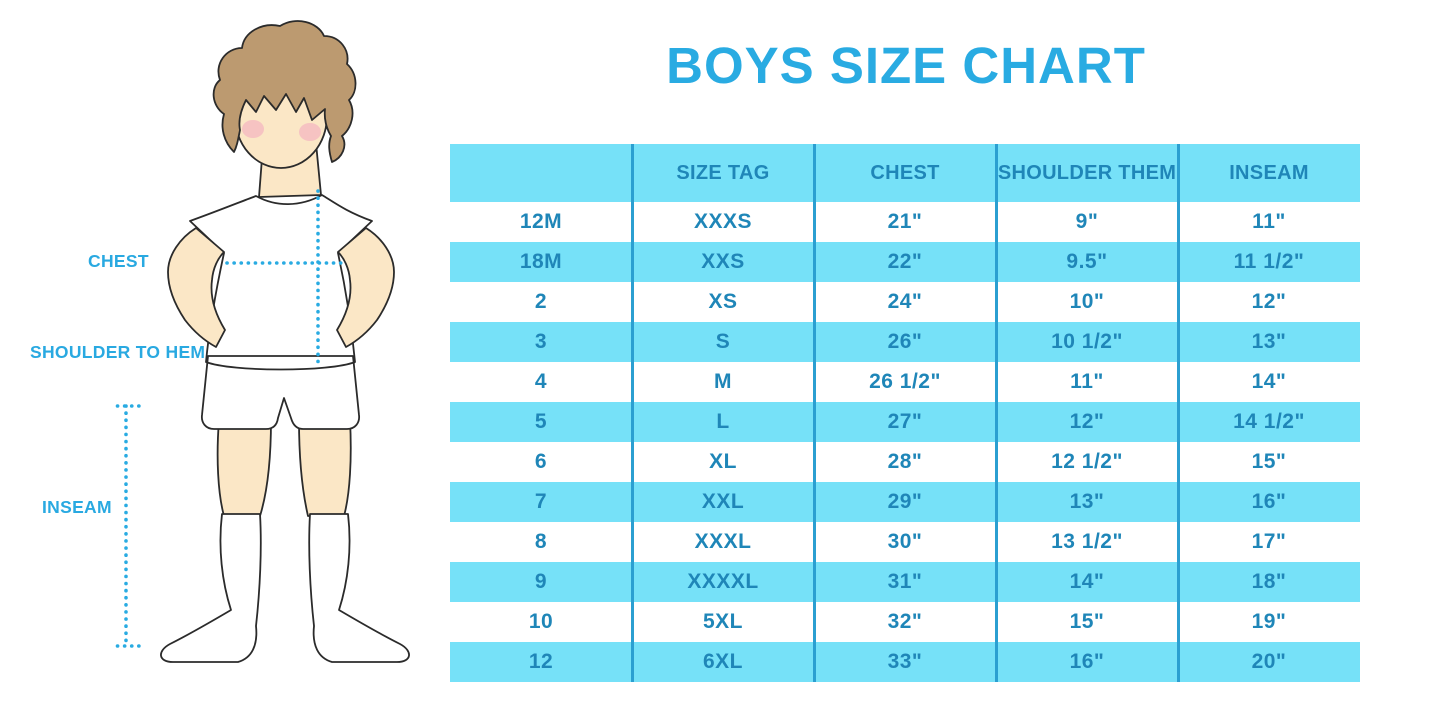 This screenshot has height=723, width=1445. What do you see at coordinates (723, 581) in the screenshot?
I see `table-cell: XXXXL` at bounding box center [723, 581].